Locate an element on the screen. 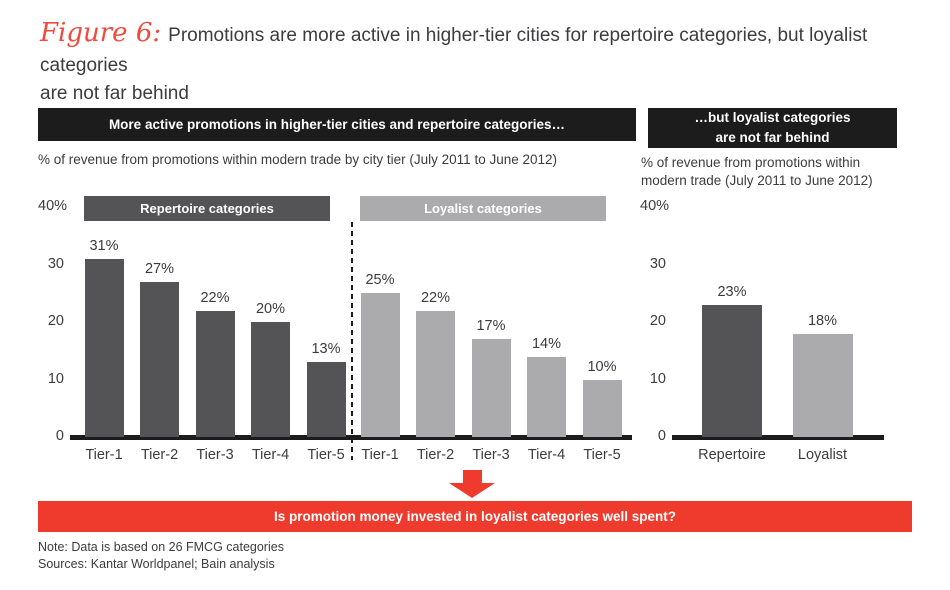 The width and height of the screenshot is (950, 590). bar-value-label: 10% is located at coordinates (602, 366).